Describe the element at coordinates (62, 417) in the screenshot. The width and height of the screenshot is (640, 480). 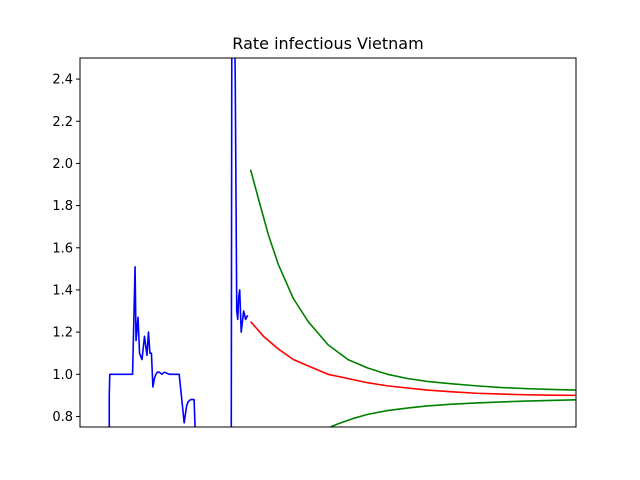
I see `y-tick-label: 0.8` at that location.